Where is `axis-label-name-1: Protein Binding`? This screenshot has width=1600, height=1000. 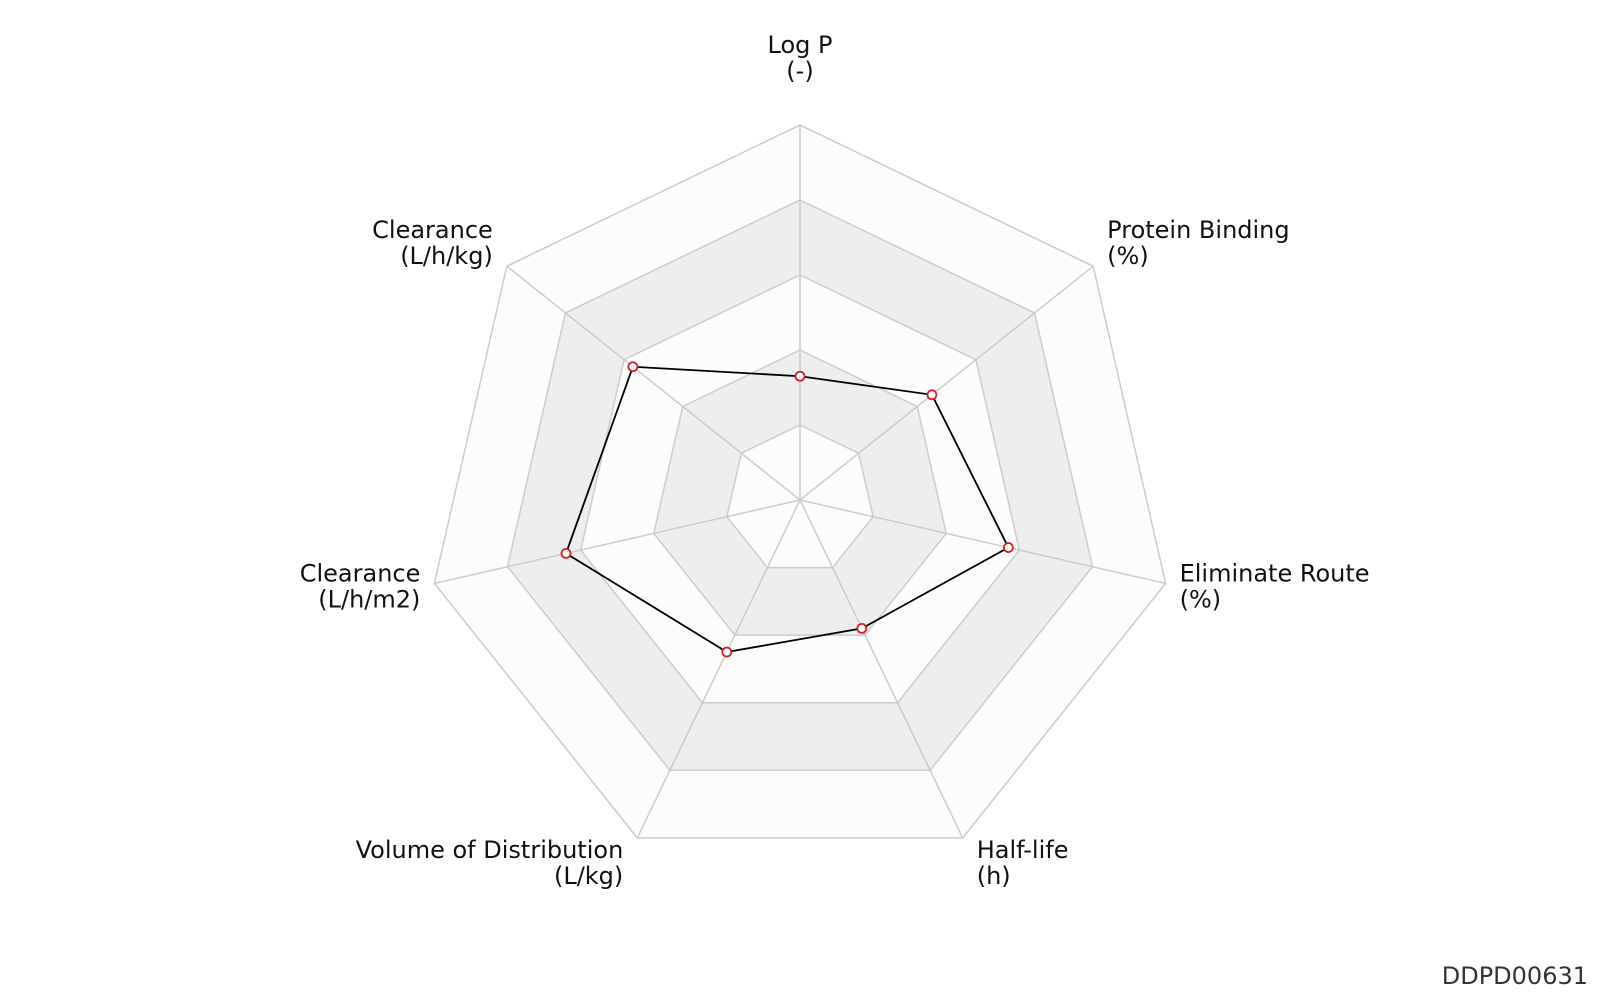 axis-label-name-1: Protein Binding is located at coordinates (1198, 230).